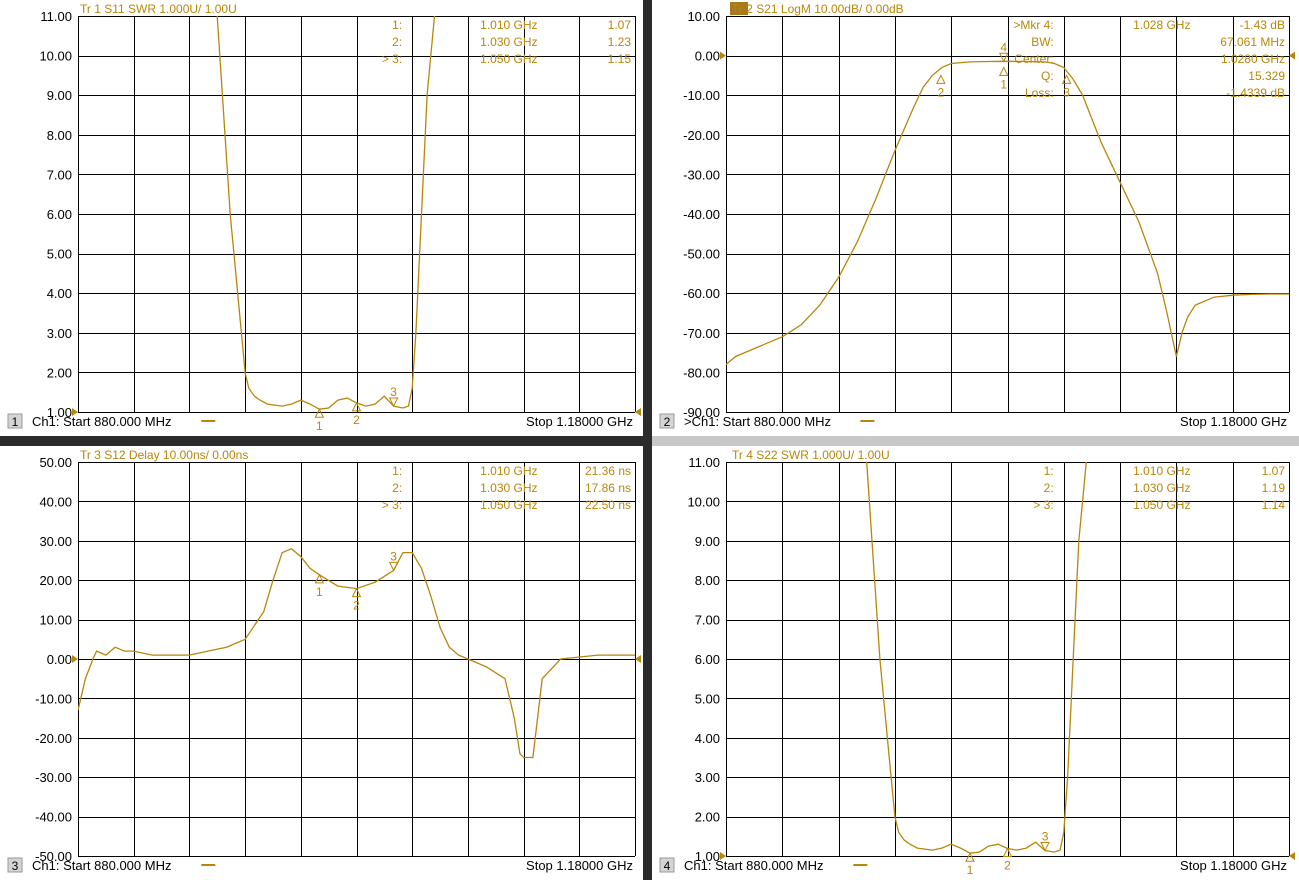 The image size is (1299, 880). Describe the element at coordinates (620, 42) in the screenshot. I see `readout-value: 1.23` at that location.